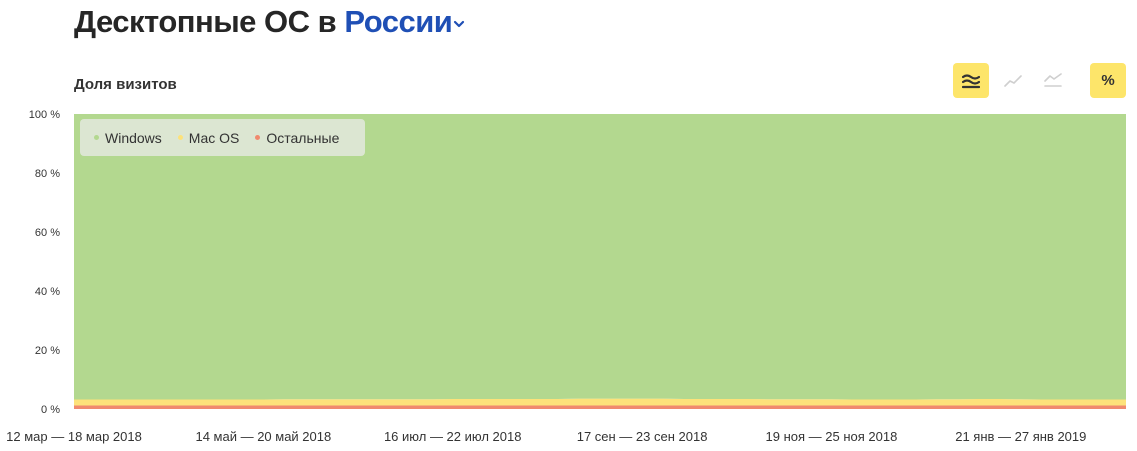  Describe the element at coordinates (459, 23) in the screenshot. I see `chevron-down-icon` at that location.